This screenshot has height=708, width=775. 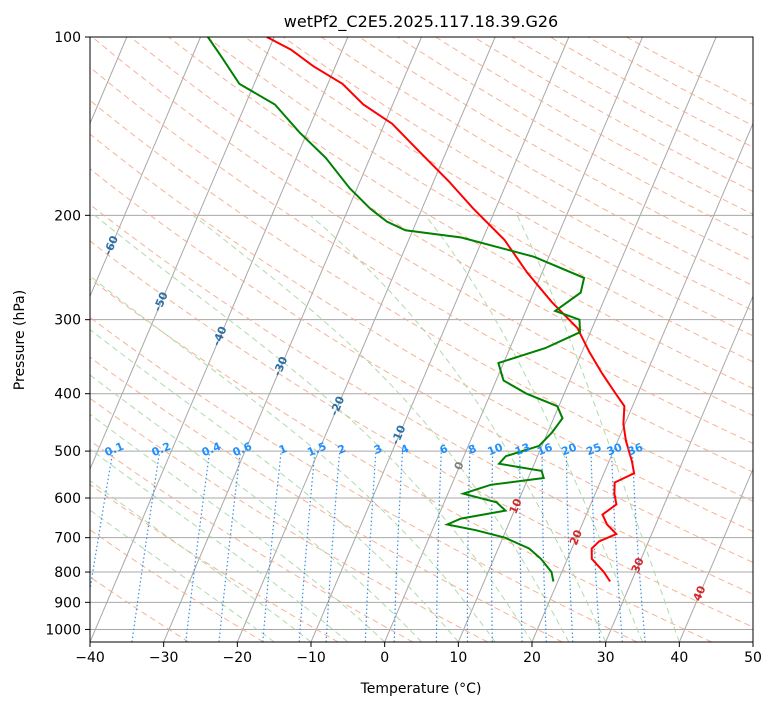 I want to click on mixing-ratio-label: 2, so click(x=342, y=449).